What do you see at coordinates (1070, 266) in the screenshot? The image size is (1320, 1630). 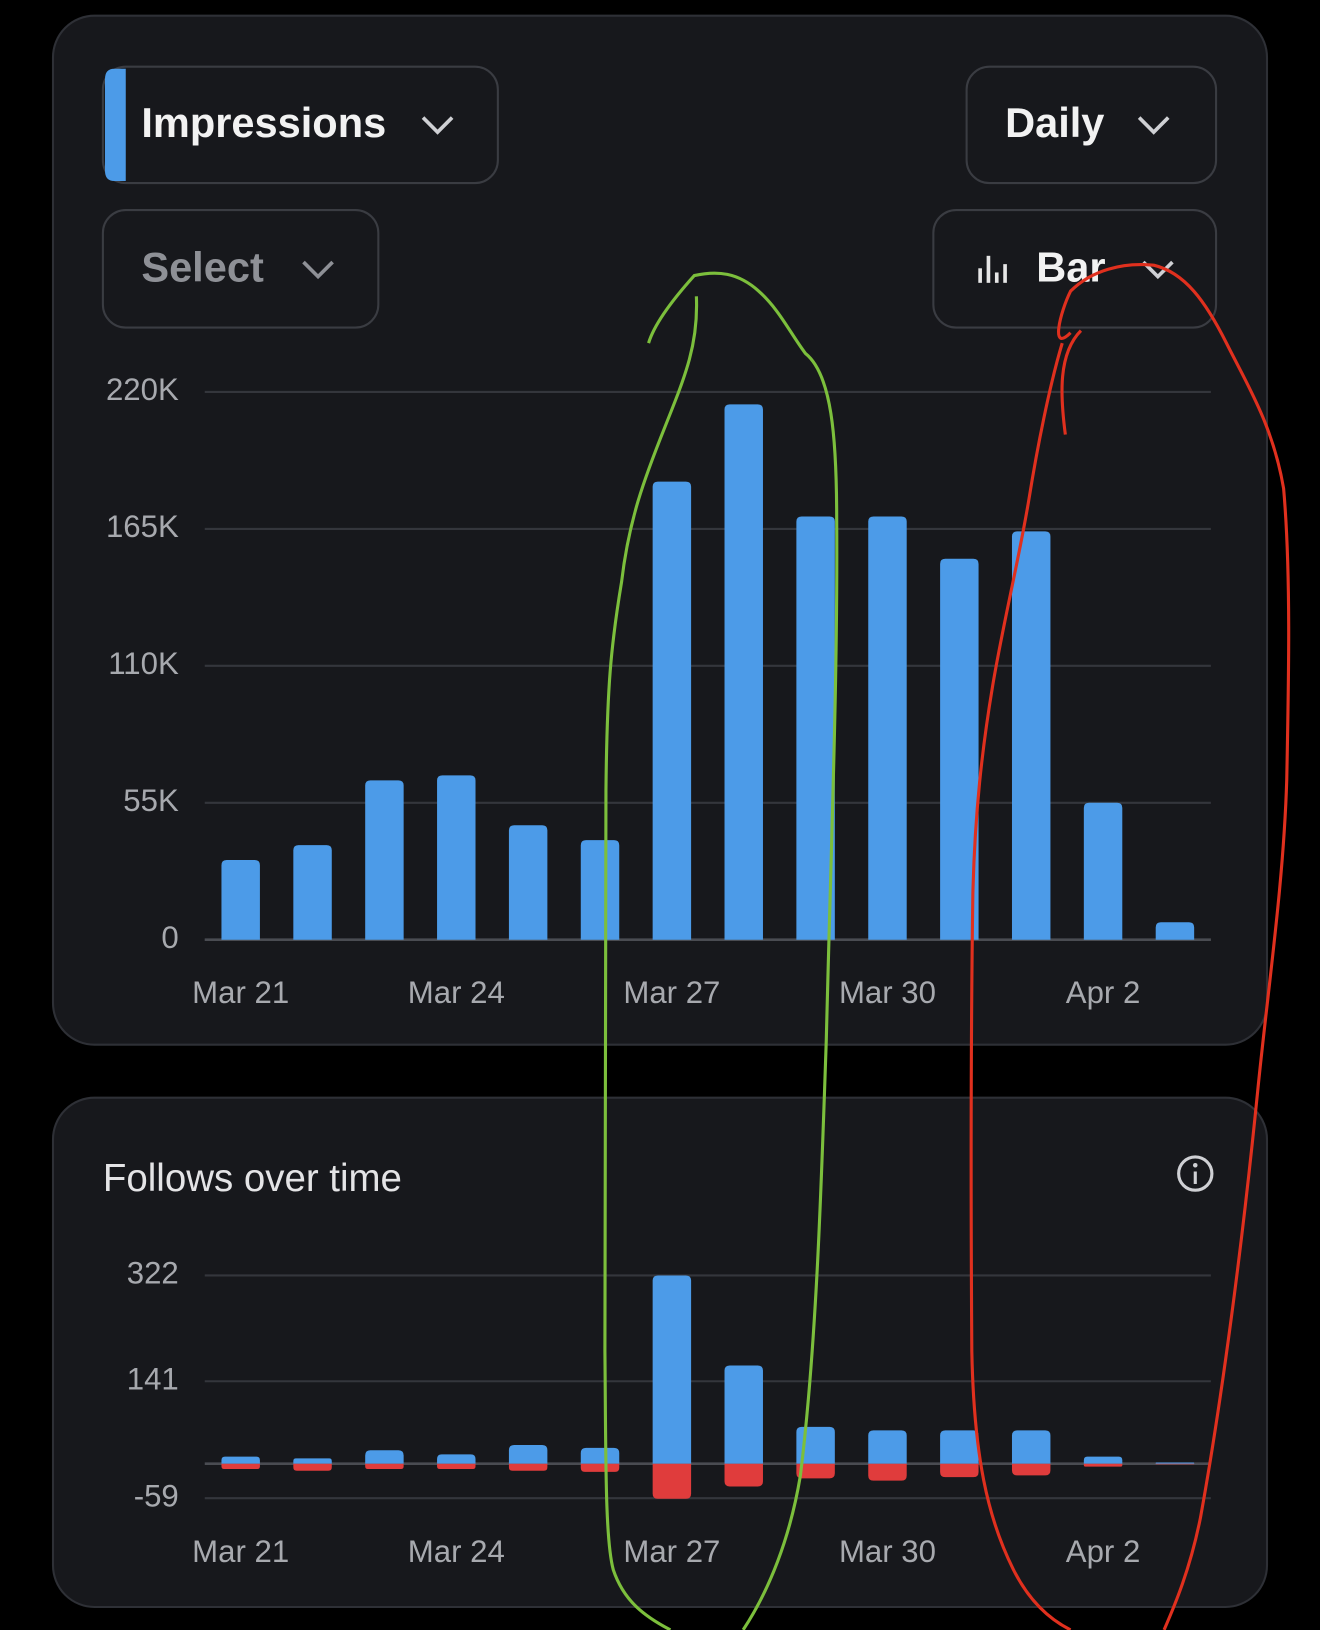 I see `dropdown-label: Bar` at bounding box center [1070, 266].